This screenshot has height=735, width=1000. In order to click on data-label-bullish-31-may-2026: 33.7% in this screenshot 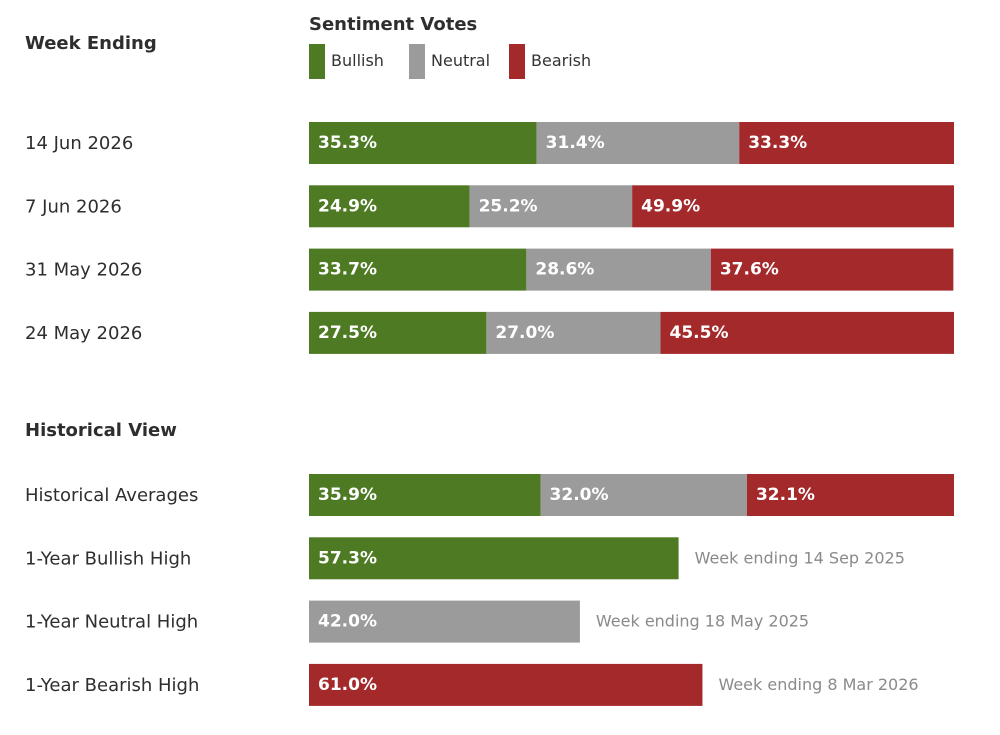, I will do `click(347, 270)`.